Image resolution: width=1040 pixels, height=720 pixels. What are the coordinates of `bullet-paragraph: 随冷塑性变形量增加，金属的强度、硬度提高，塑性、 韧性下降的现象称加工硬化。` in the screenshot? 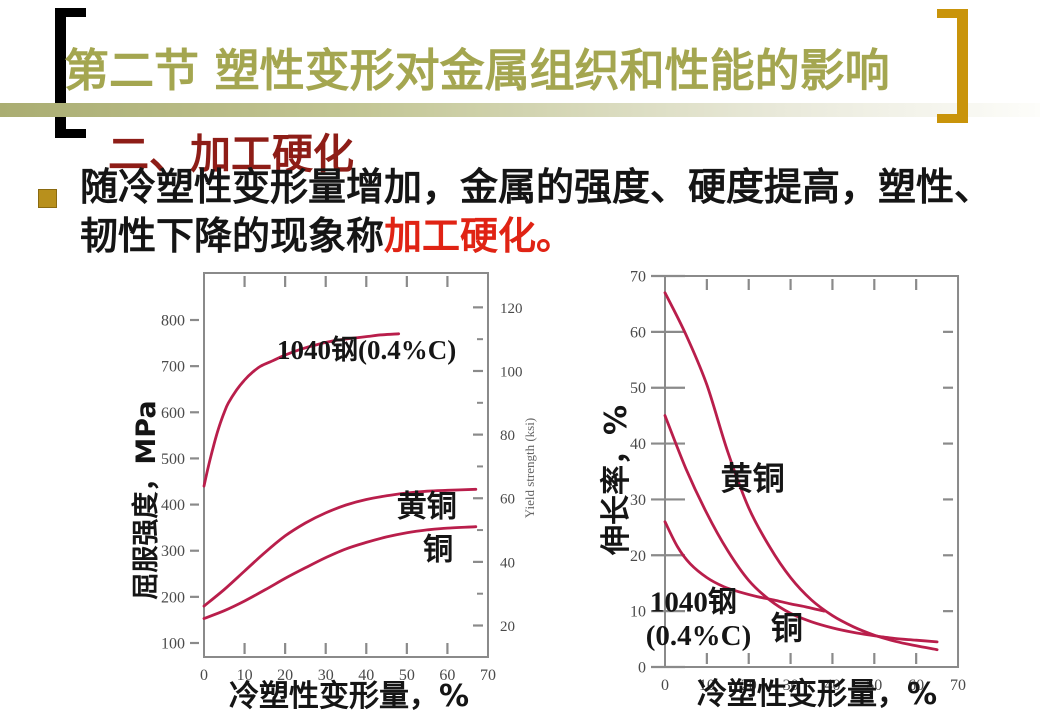 It's located at (536, 212).